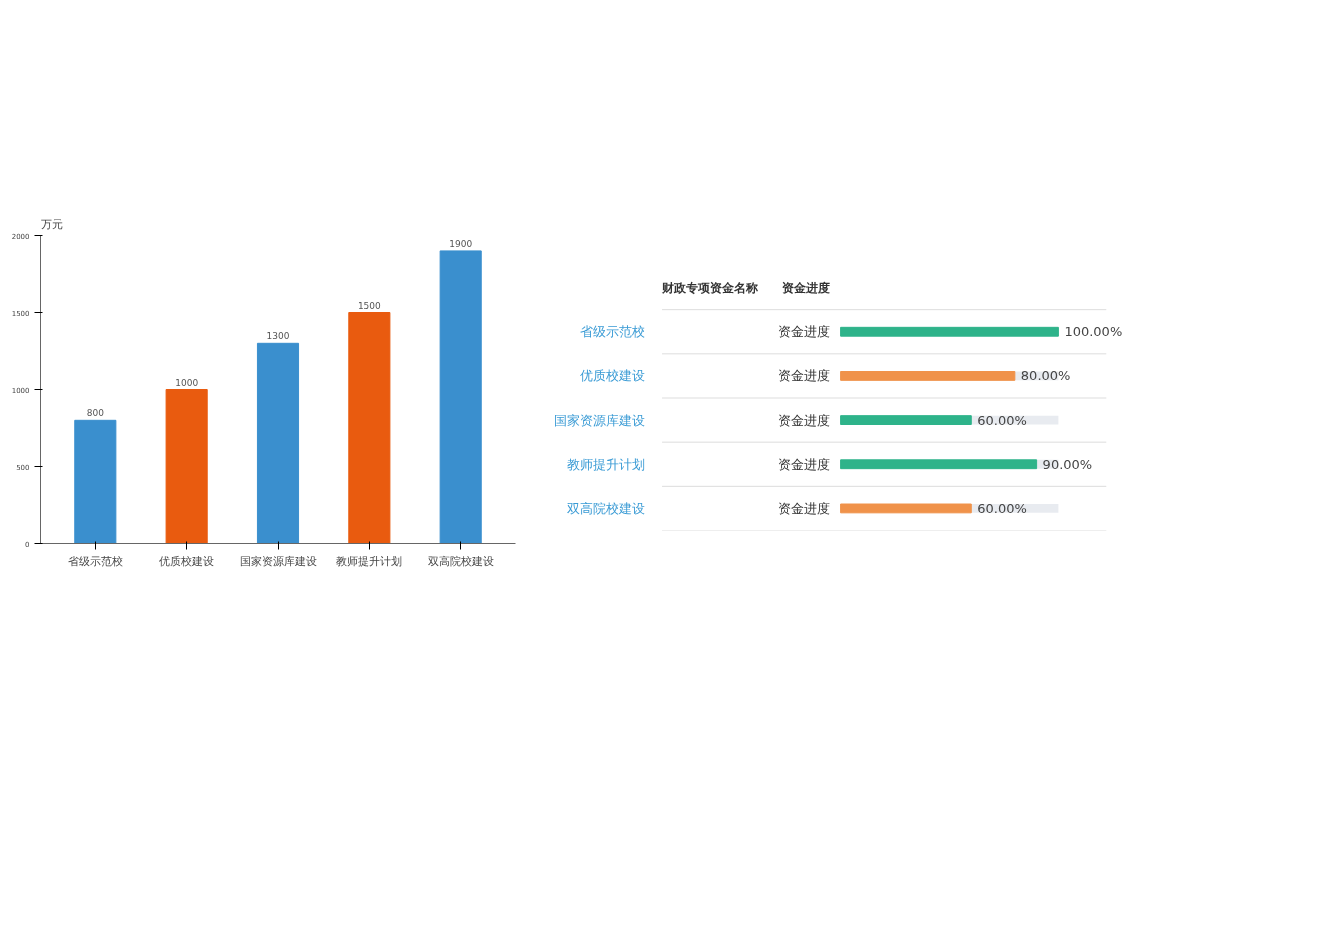 Image resolution: width=1320 pixels, height=928 pixels. What do you see at coordinates (187, 382) in the screenshot?
I see `data-label: 1000` at bounding box center [187, 382].